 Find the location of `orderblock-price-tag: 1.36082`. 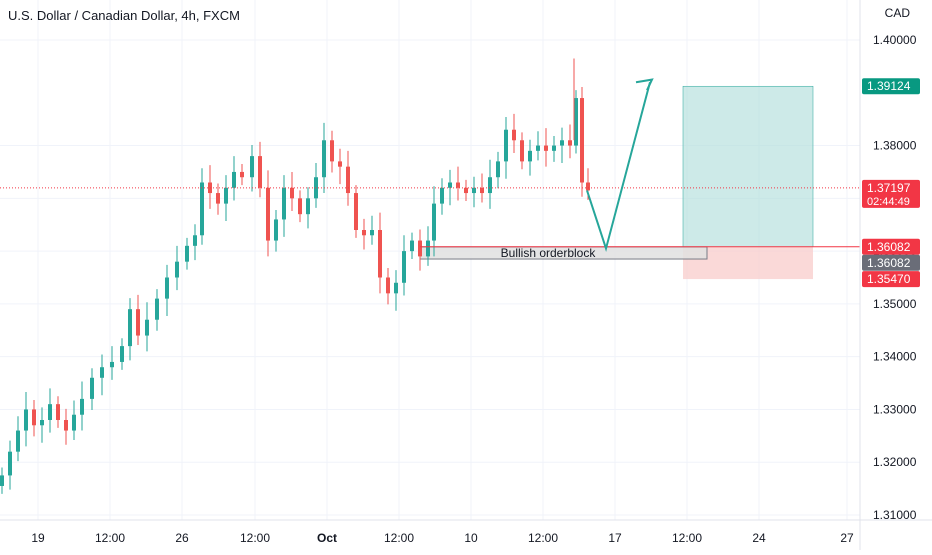

orderblock-price-tag: 1.36082 is located at coordinates (891, 262).